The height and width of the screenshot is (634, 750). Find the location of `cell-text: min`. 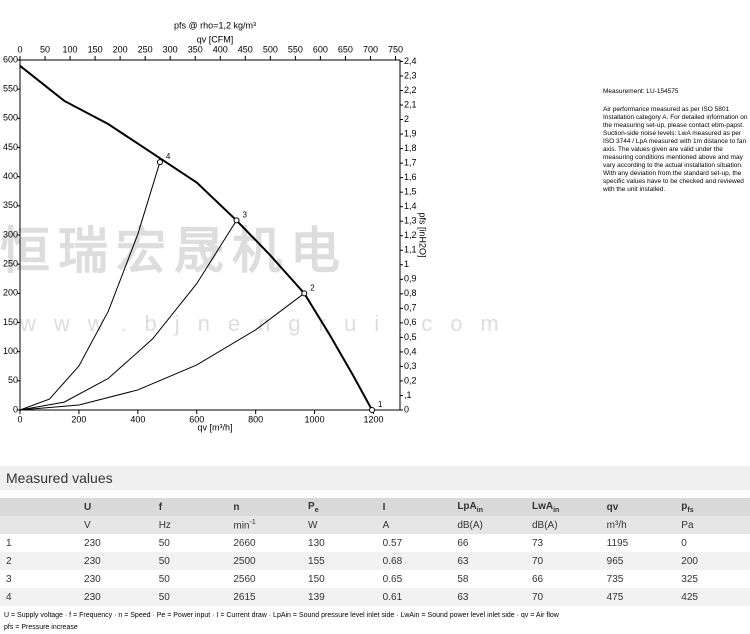

cell-text: min is located at coordinates (241, 526).